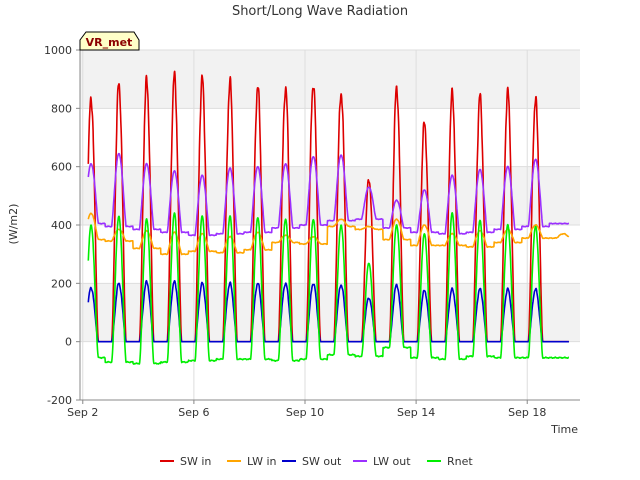  What do you see at coordinates (460, 461) in the screenshot?
I see `legend-label-rnet: Rnet` at bounding box center [460, 461].